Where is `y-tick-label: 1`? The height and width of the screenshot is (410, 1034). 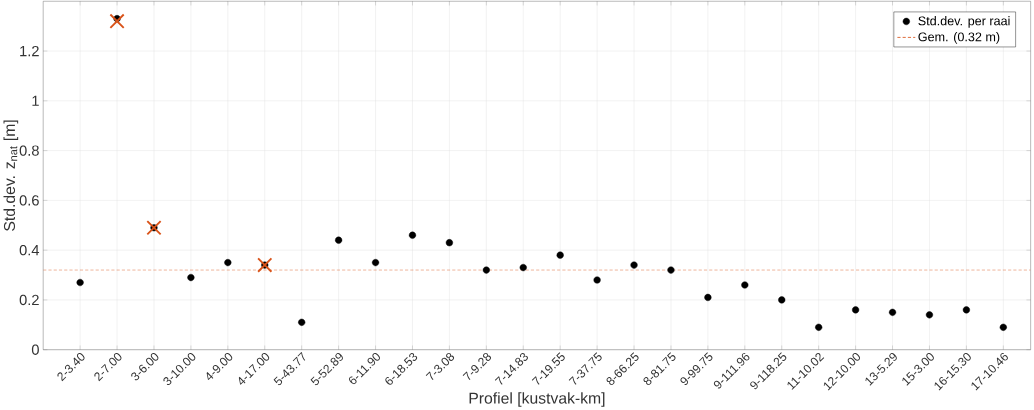
y-tick-label: 1 is located at coordinates (35, 100).